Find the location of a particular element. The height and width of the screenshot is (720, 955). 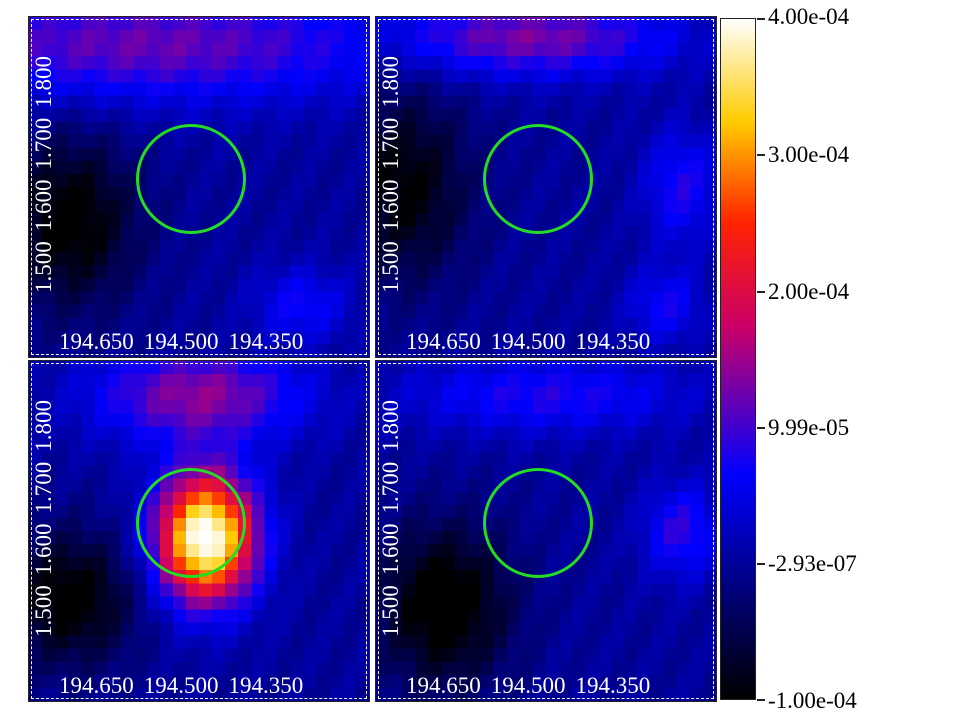

colorbar-tick-label: 9.99e-05 is located at coordinates (809, 427).